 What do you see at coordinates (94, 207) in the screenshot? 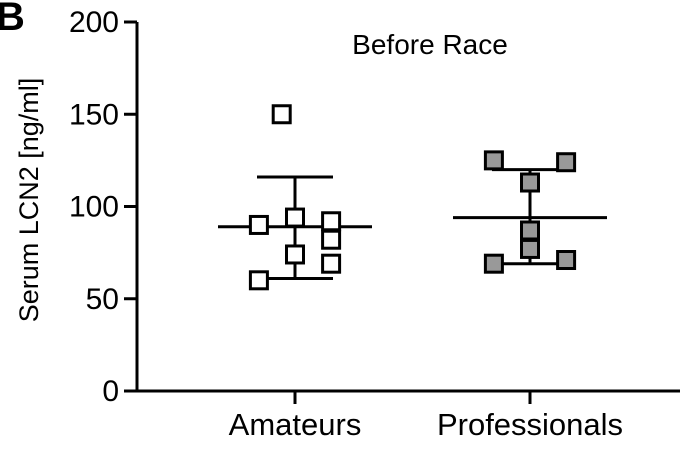
I see `y-tick-label: 100` at bounding box center [94, 207].